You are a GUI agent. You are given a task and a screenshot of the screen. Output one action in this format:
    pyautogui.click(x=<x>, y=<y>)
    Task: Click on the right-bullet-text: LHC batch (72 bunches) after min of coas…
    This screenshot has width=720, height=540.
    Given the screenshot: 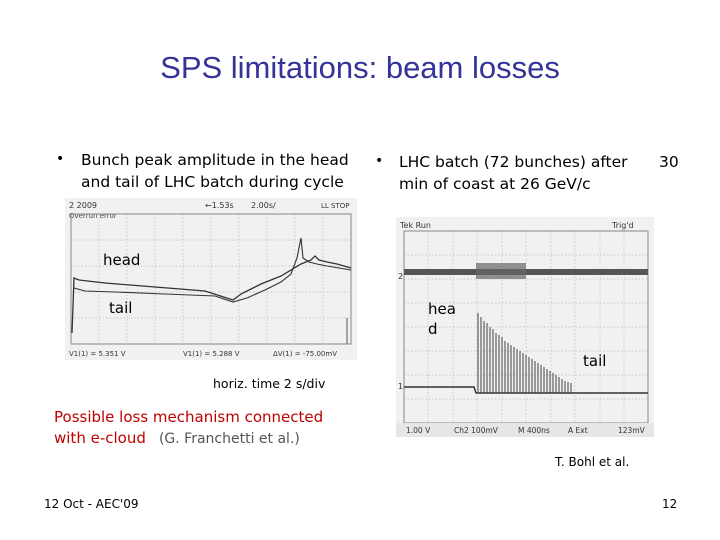 What is the action you would take?
    pyautogui.click(x=524, y=173)
    